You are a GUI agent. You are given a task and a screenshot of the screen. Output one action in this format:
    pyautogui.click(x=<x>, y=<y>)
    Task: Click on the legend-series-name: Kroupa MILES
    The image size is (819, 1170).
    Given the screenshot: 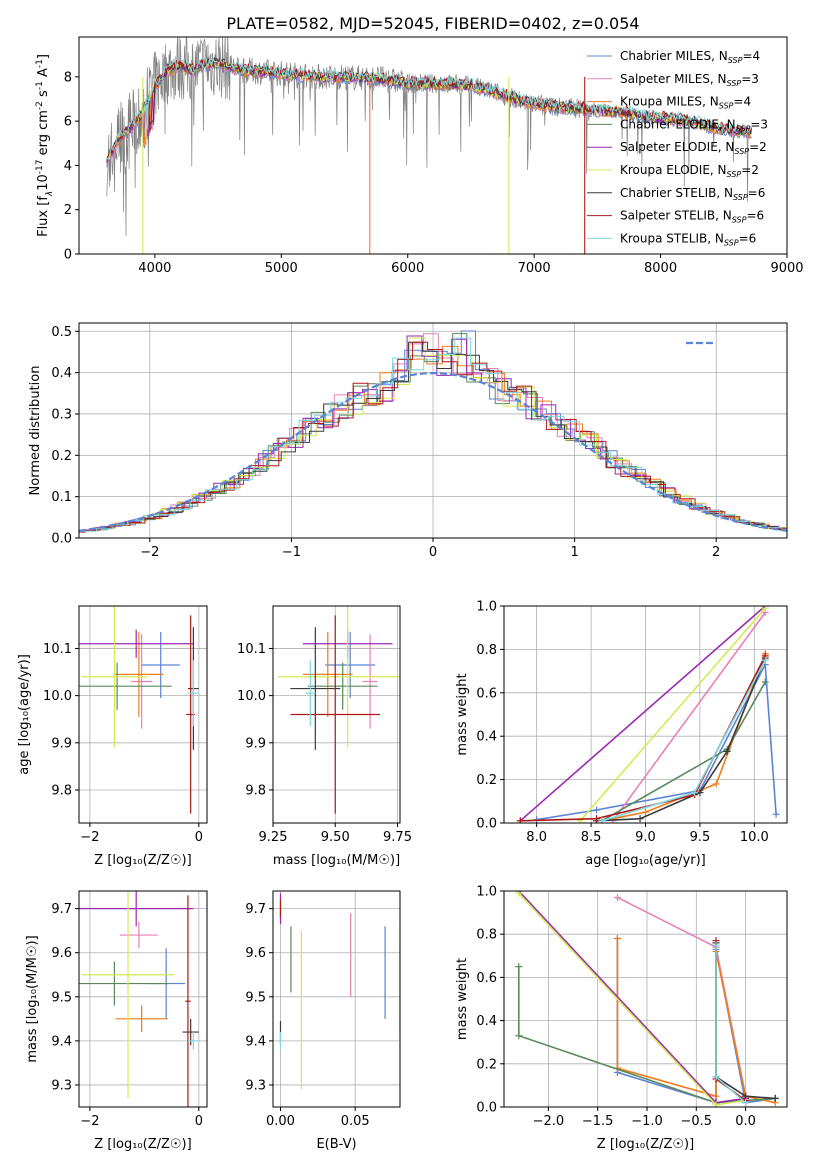 What is the action you would take?
    pyautogui.click(x=661, y=102)
    